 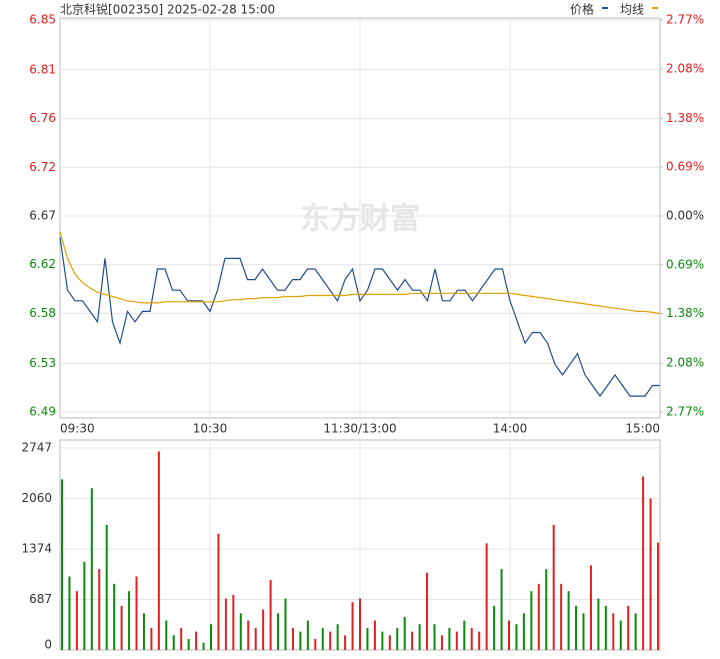 What do you see at coordinates (360, 273) in the screenshot?
I see `series-line` at bounding box center [360, 273].